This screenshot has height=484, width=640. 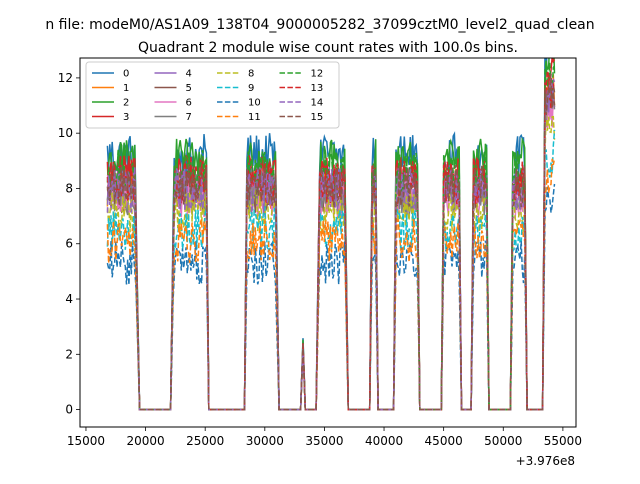 I want to click on x-tick-label: 25000, so click(x=205, y=441).